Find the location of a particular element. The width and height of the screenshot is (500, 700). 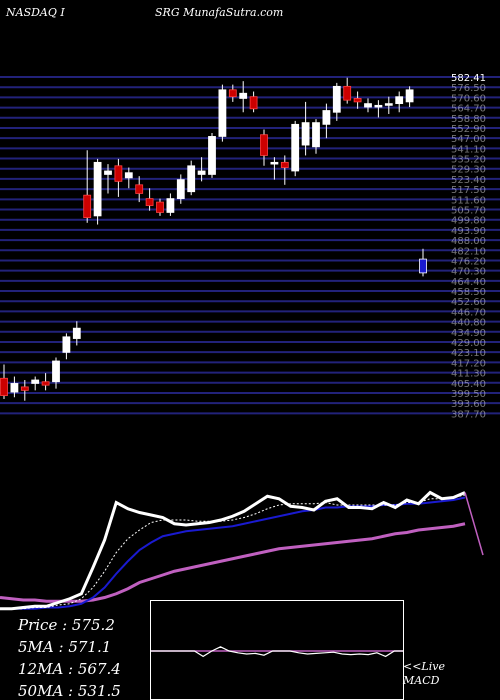

price-tick-label: 564.70 is located at coordinates (468, 109).